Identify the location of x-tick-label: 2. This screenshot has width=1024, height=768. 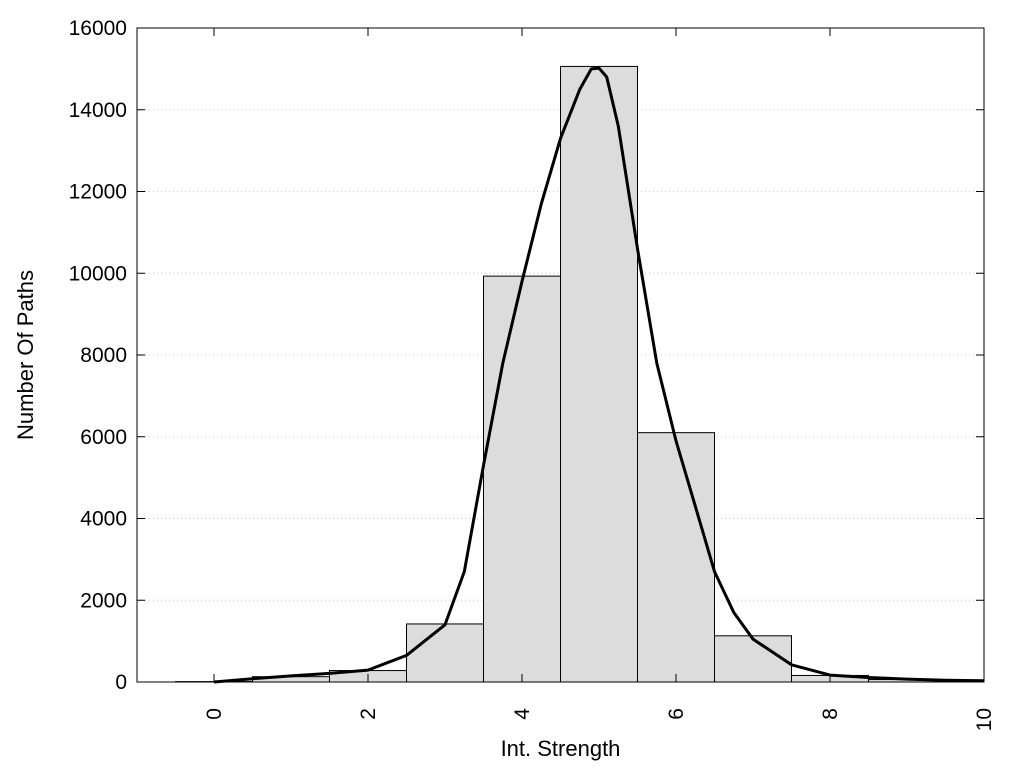
(368, 714).